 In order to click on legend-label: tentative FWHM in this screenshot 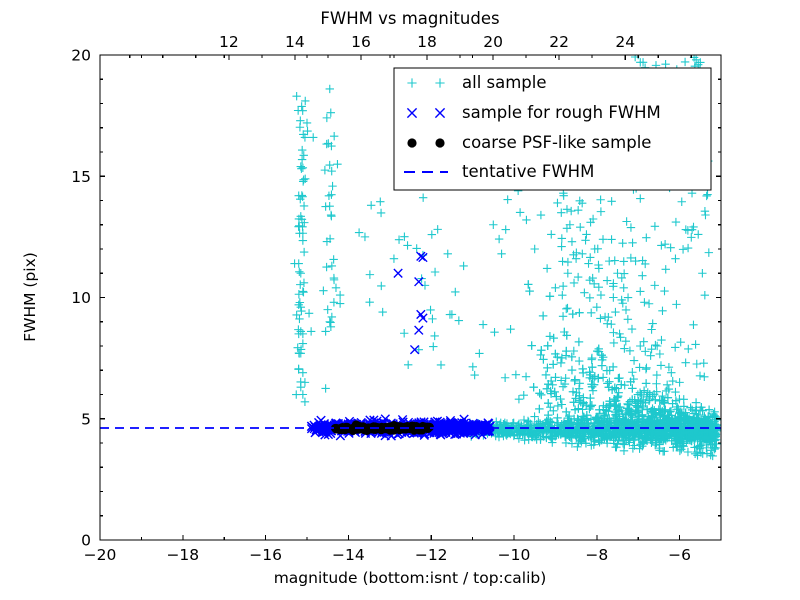, I will do `click(528, 171)`.